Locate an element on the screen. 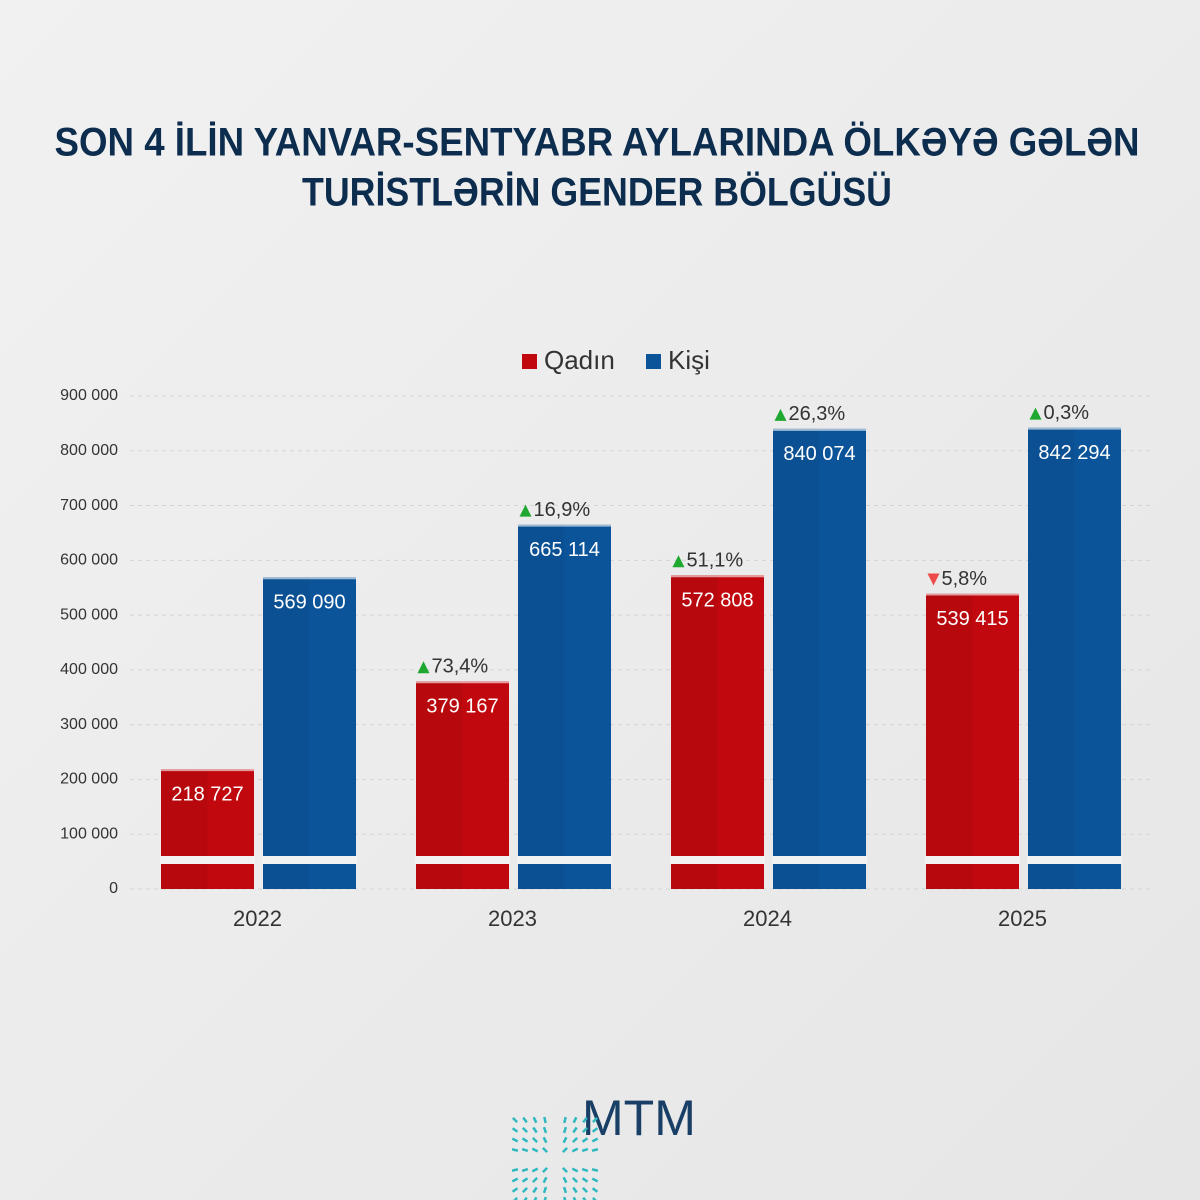  x-tick-label: 2025 is located at coordinates (1022, 918).